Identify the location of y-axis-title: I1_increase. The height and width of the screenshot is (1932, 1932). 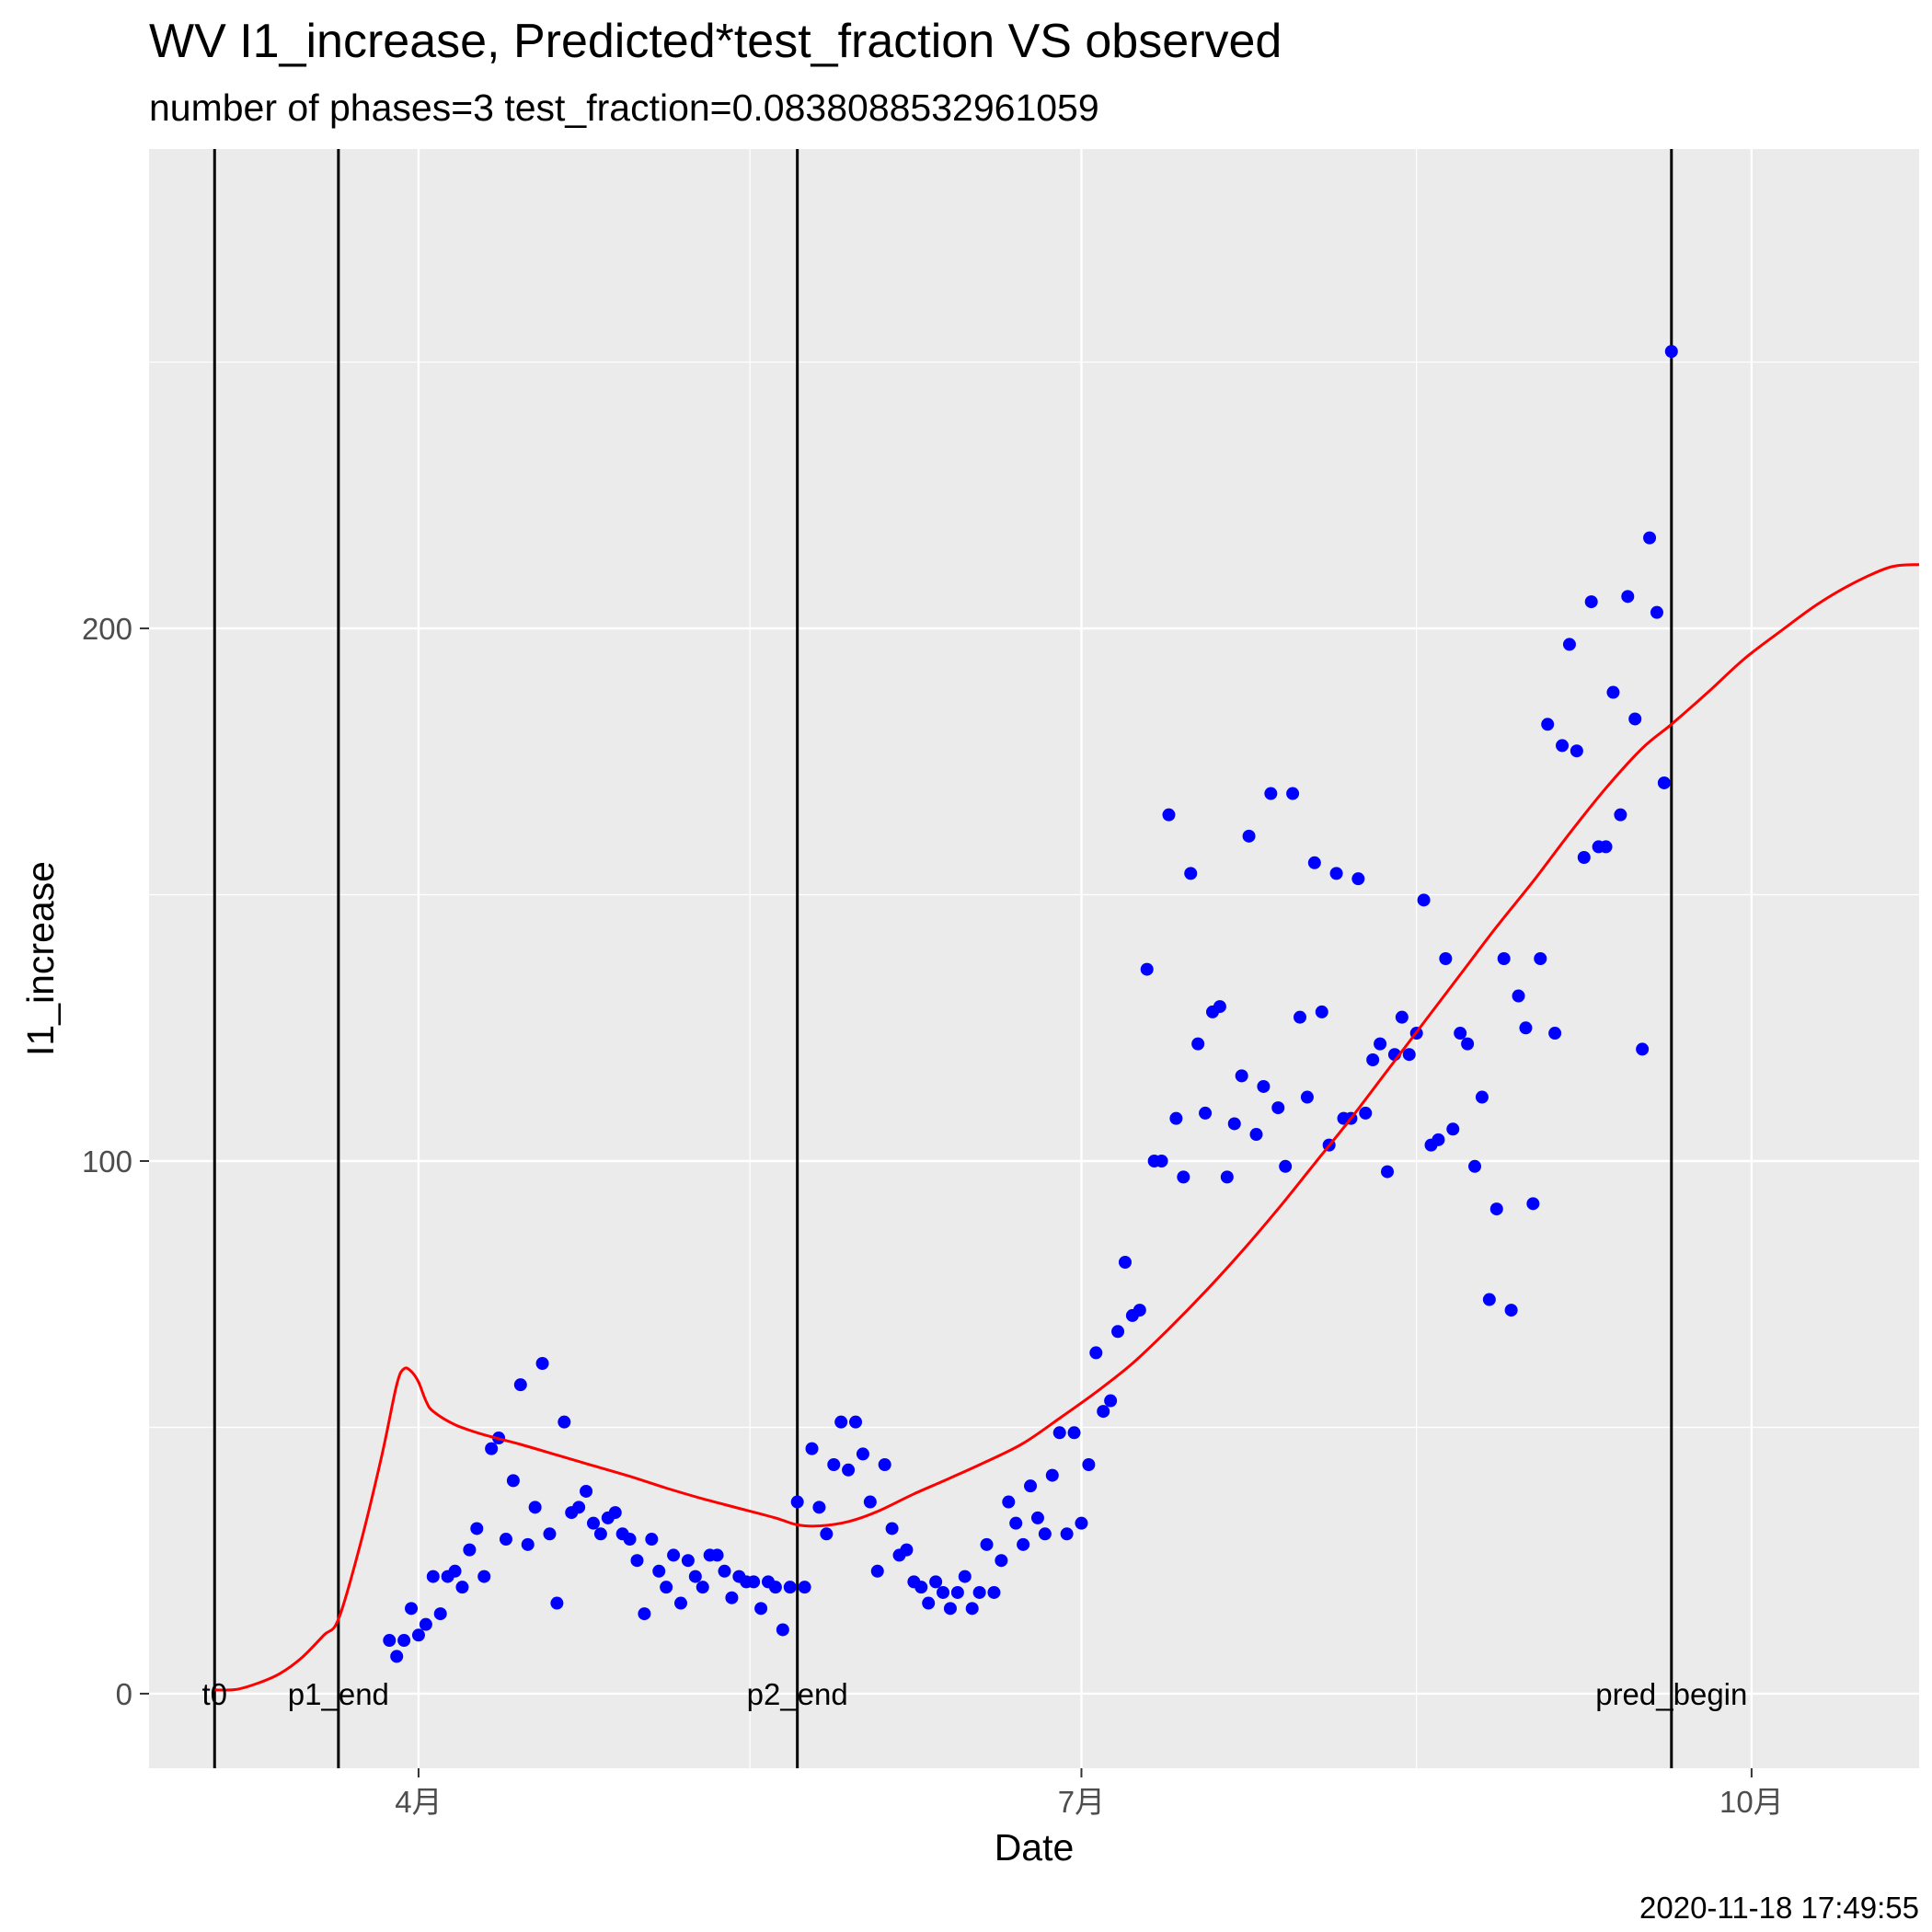
(40, 958).